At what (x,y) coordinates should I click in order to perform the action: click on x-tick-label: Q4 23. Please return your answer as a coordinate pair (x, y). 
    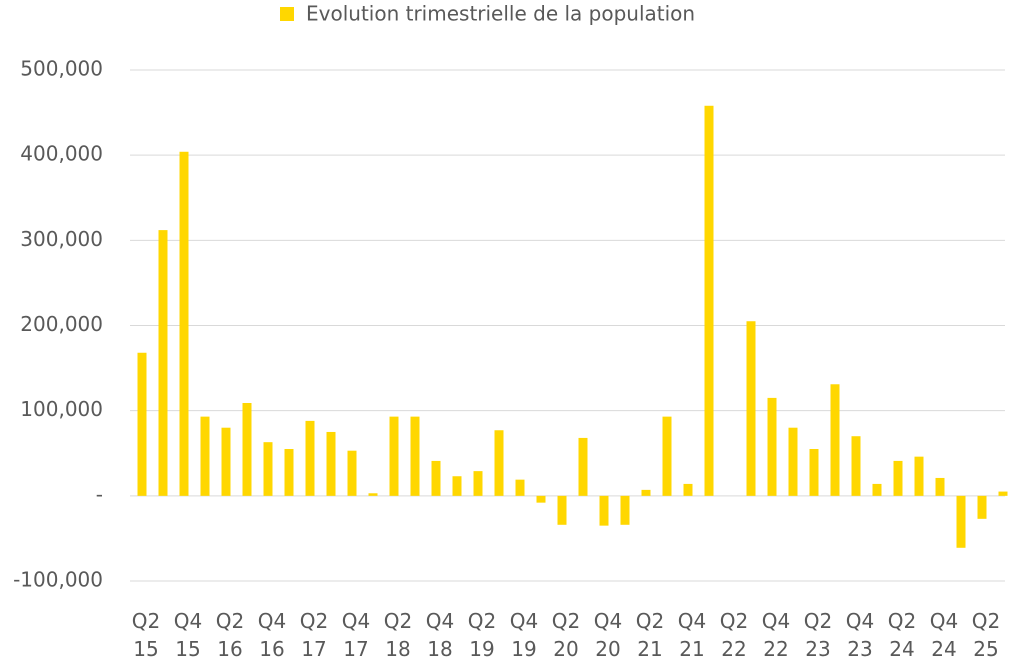
    Looking at the image, I should click on (860, 635).